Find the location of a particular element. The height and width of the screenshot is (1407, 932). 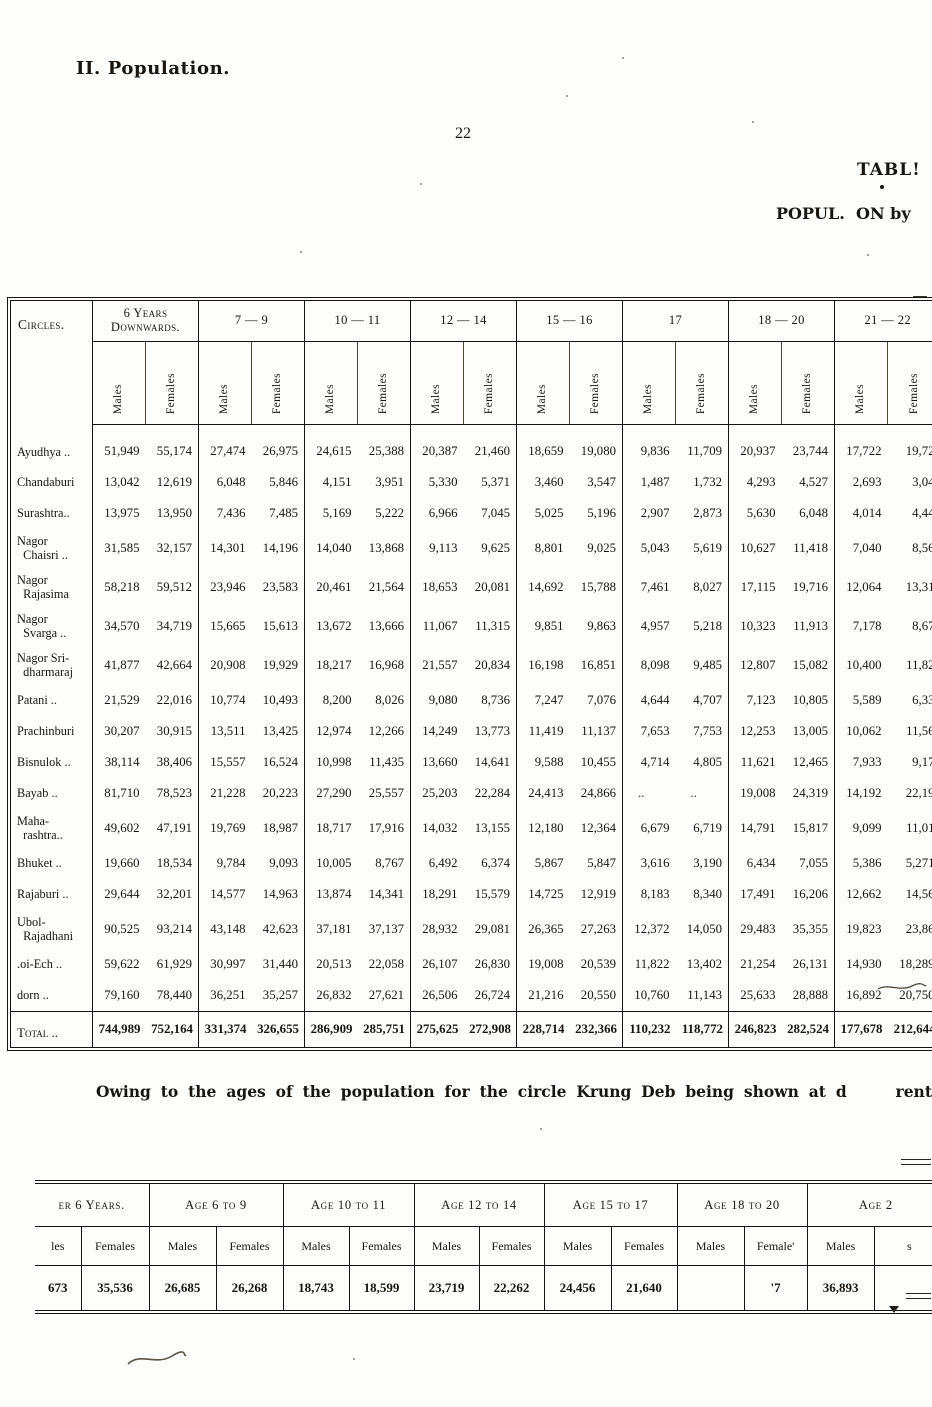

cell: 22,016 is located at coordinates (174, 700).